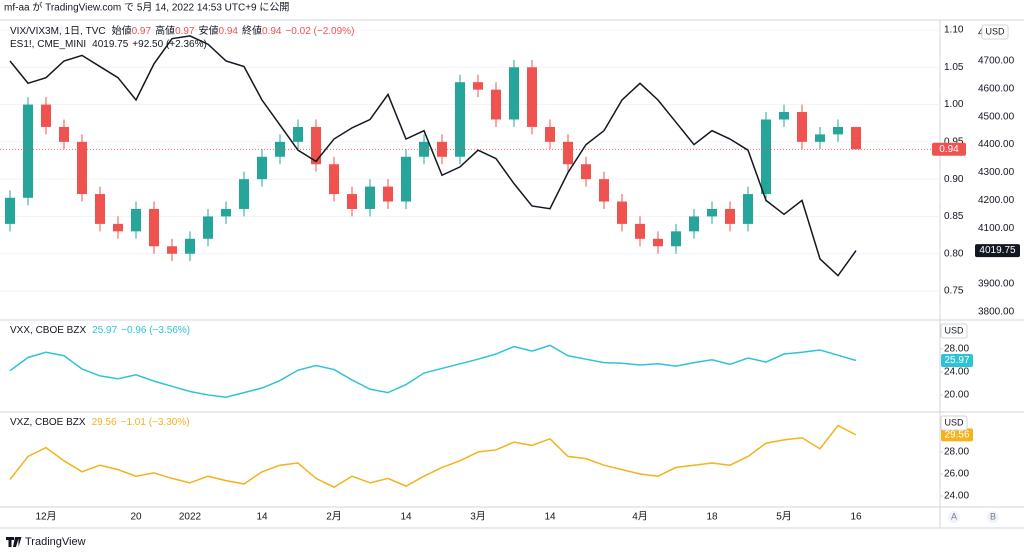 This screenshot has height=553, width=1024. What do you see at coordinates (954, 30) in the screenshot?
I see `y-tick-label: 1.10` at bounding box center [954, 30].